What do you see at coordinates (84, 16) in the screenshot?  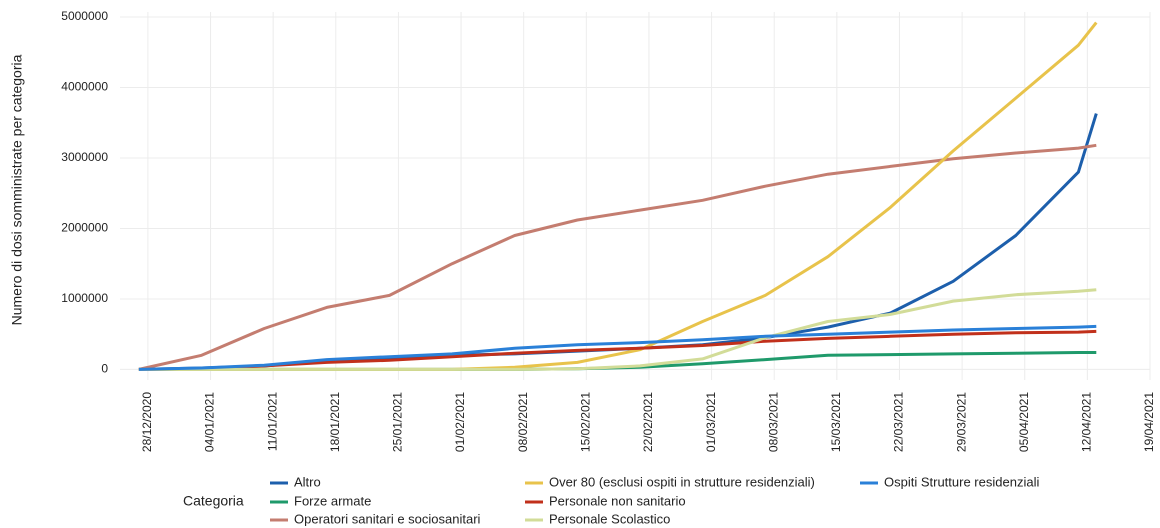 I see `y-tick-label: 5000000` at bounding box center [84, 16].